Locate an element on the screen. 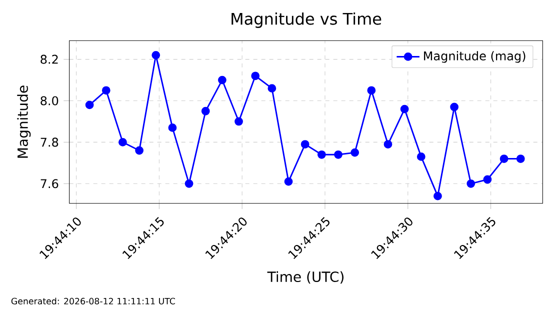 This screenshot has width=560, height=314. y-tick-label: 8.0 is located at coordinates (49, 101).